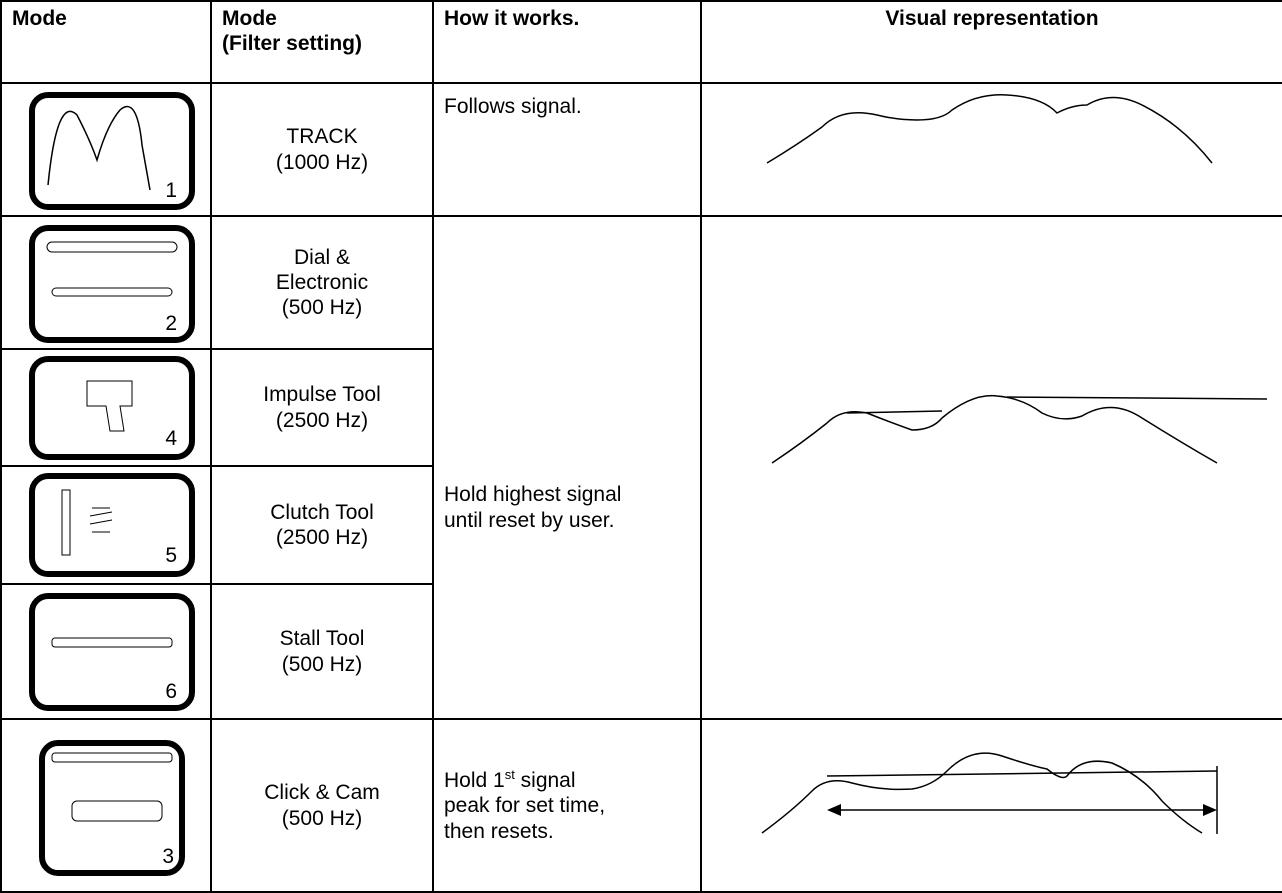  I want to click on mode-name: Impulse Tool, so click(322, 395).